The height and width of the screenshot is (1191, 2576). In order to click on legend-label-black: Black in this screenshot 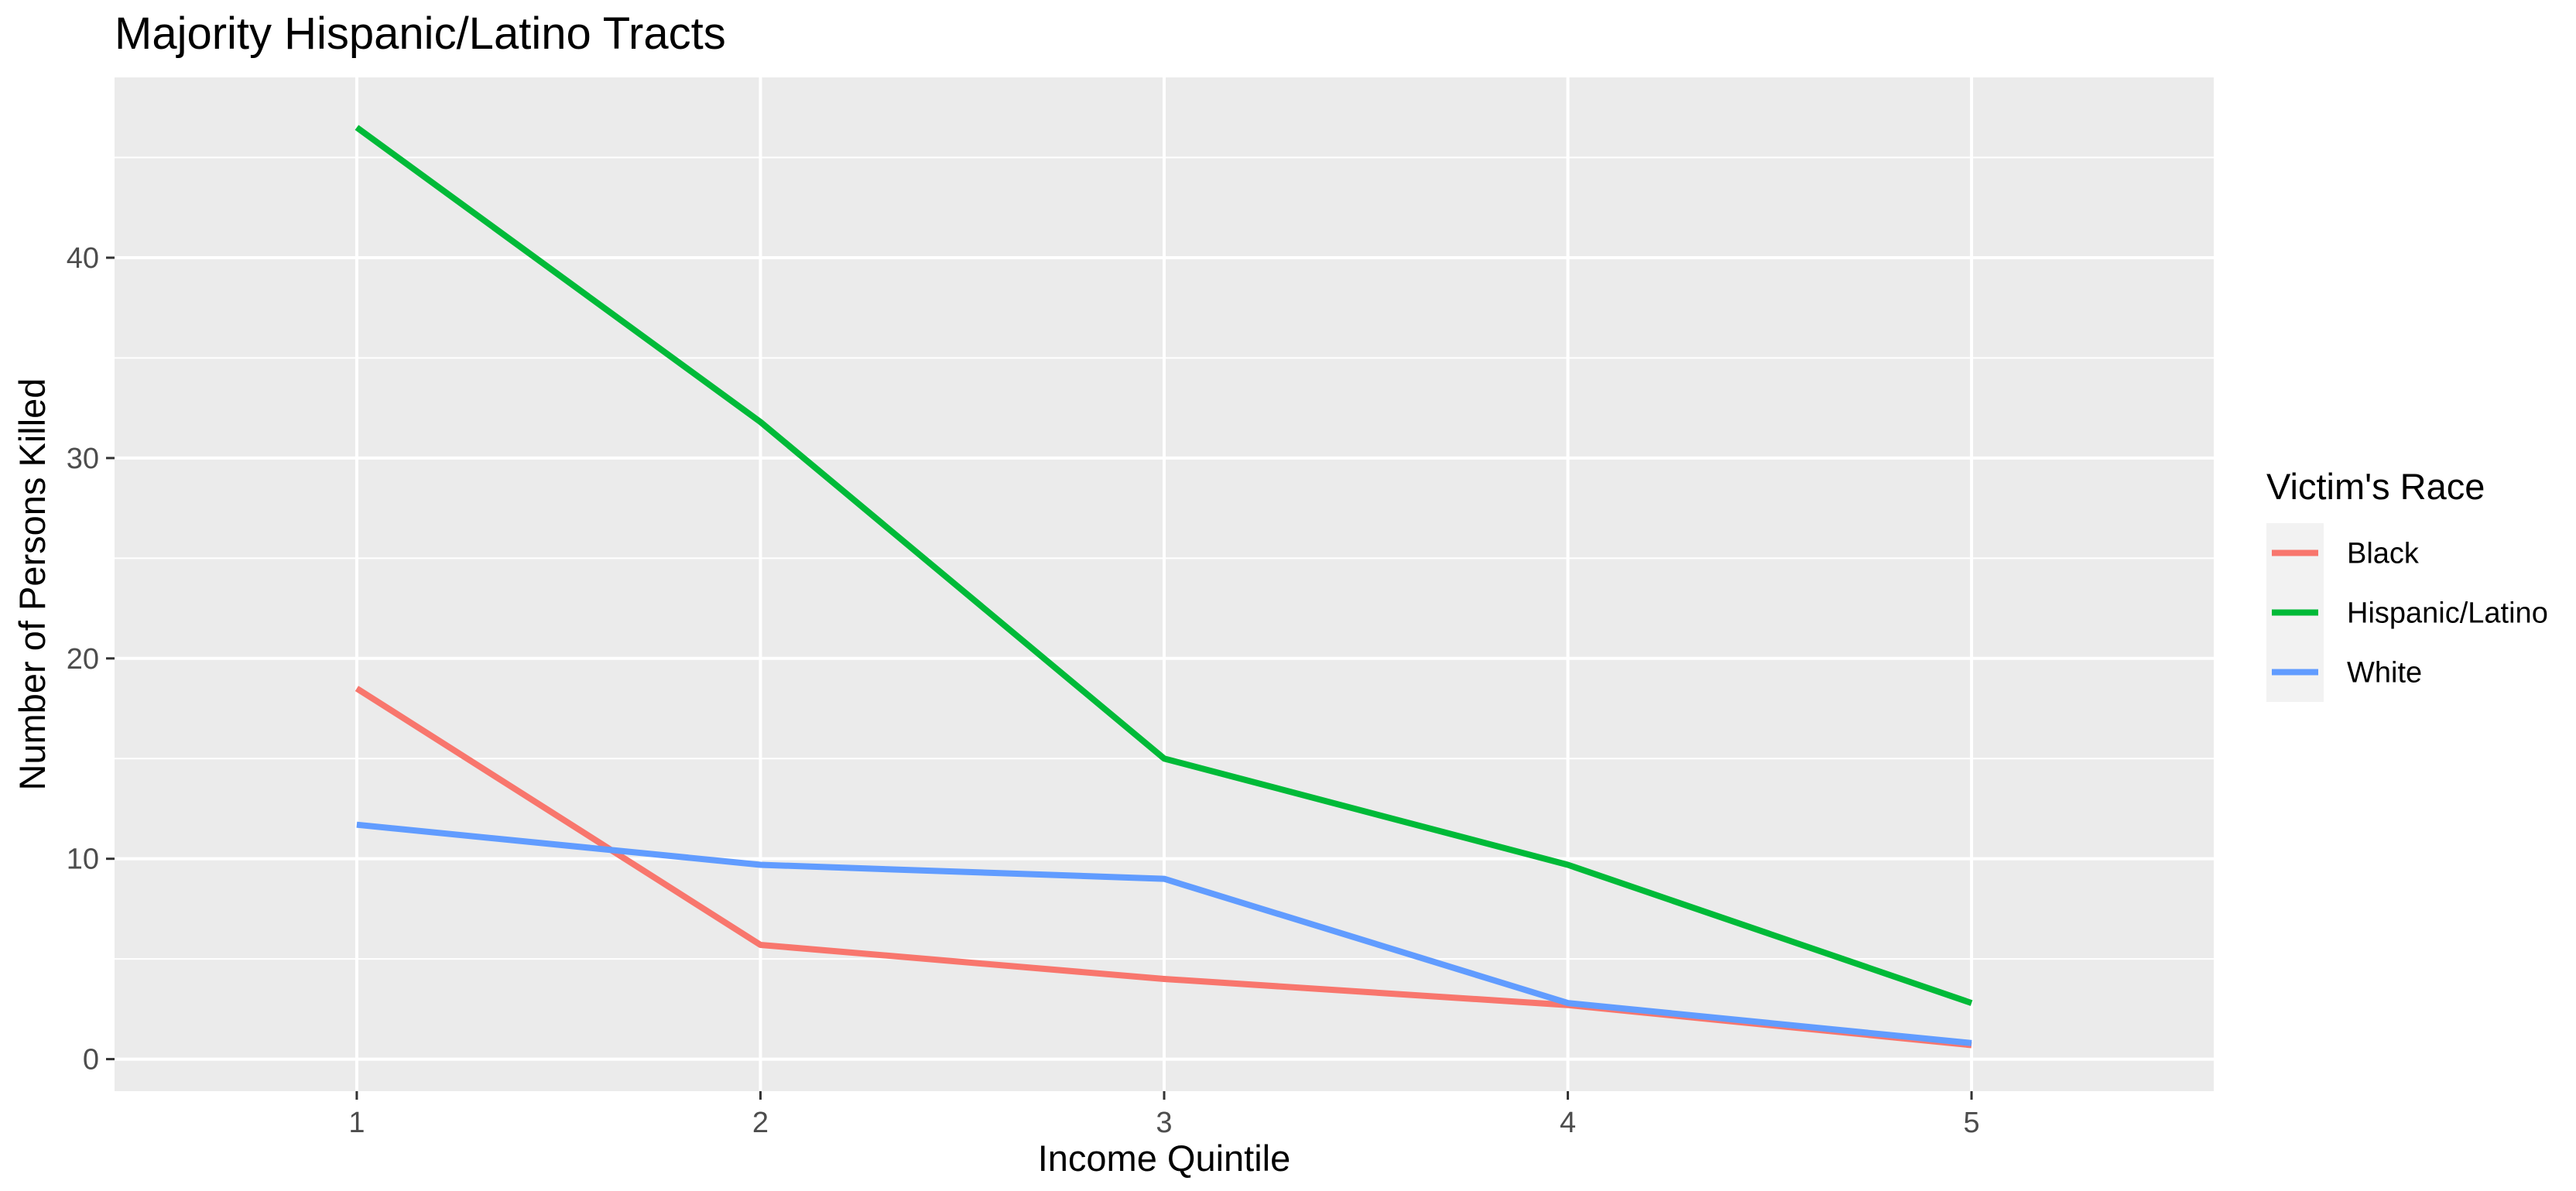, I will do `click(2383, 554)`.